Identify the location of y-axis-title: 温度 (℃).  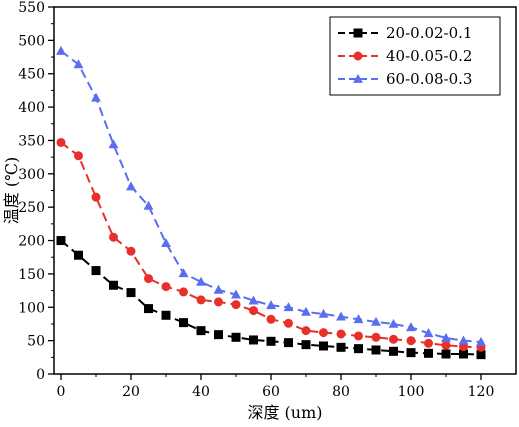
(11, 190).